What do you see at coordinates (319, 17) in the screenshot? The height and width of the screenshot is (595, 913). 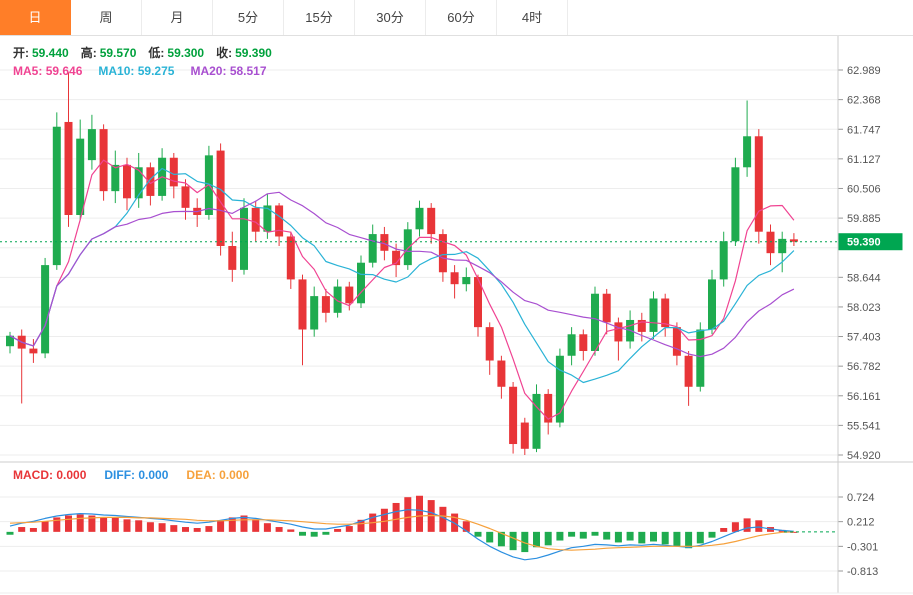 I see `tab-15分: 15分` at bounding box center [319, 17].